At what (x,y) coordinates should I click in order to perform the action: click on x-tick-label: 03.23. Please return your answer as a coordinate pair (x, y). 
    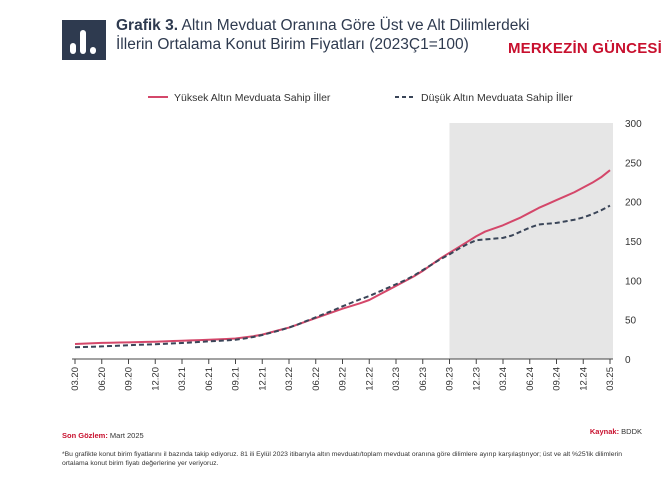
    Looking at the image, I should click on (396, 379).